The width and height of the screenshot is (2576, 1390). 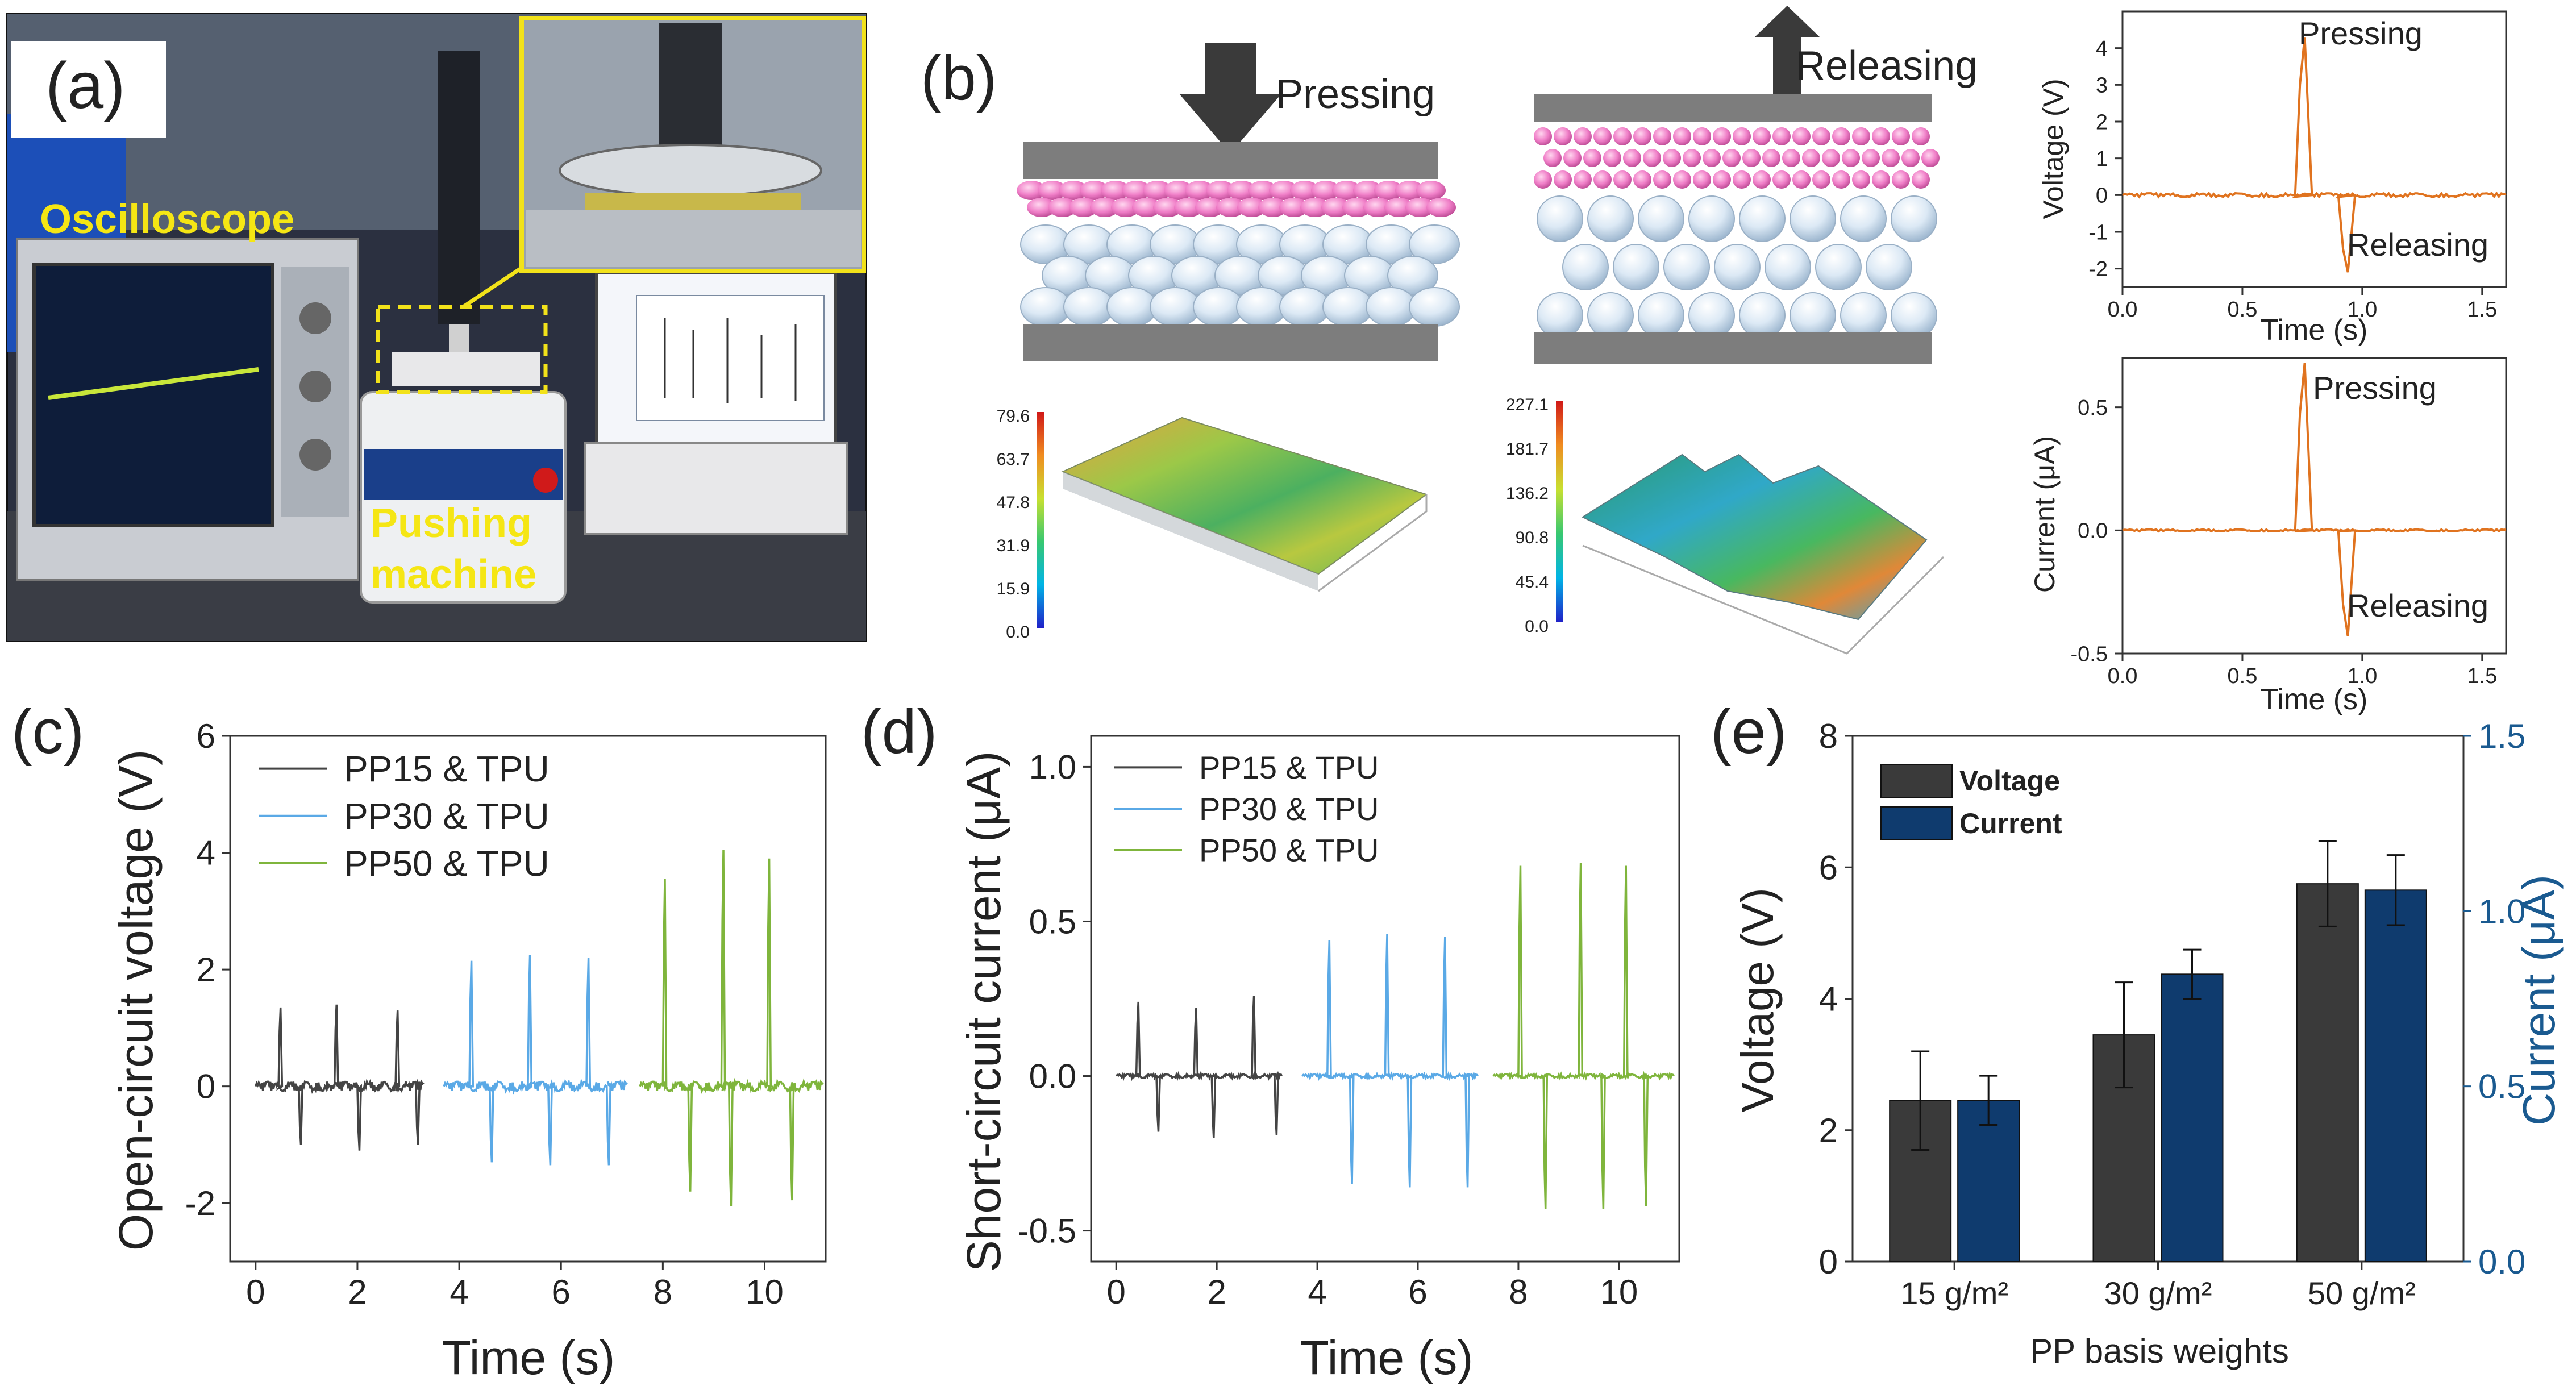 I want to click on plot-d-x-tick-label: 4, so click(x=1317, y=1292).